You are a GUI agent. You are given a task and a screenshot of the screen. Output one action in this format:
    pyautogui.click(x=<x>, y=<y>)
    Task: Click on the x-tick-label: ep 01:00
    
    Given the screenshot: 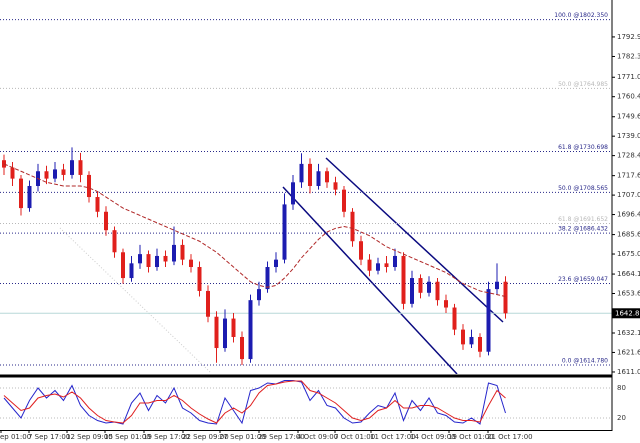 What is the action you would take?
    pyautogui.click(x=15, y=437)
    